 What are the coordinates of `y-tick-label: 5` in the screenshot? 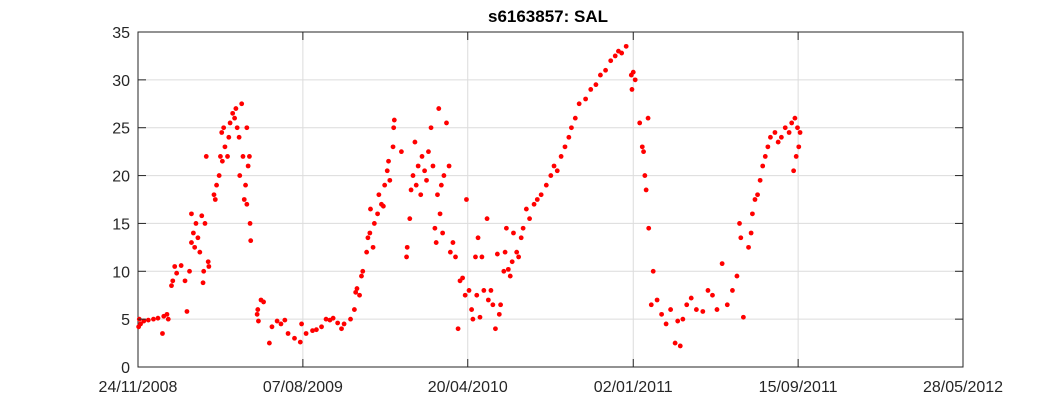 It's located at (125, 320).